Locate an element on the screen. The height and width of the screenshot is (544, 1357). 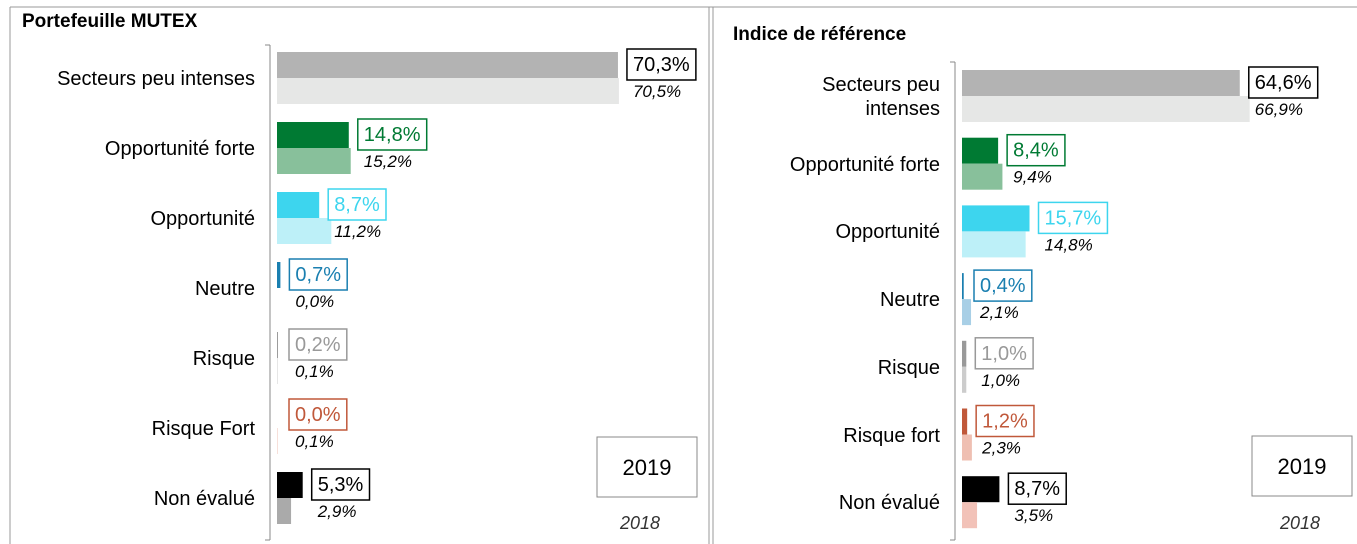
value-label: 66,9% is located at coordinates (1279, 109).